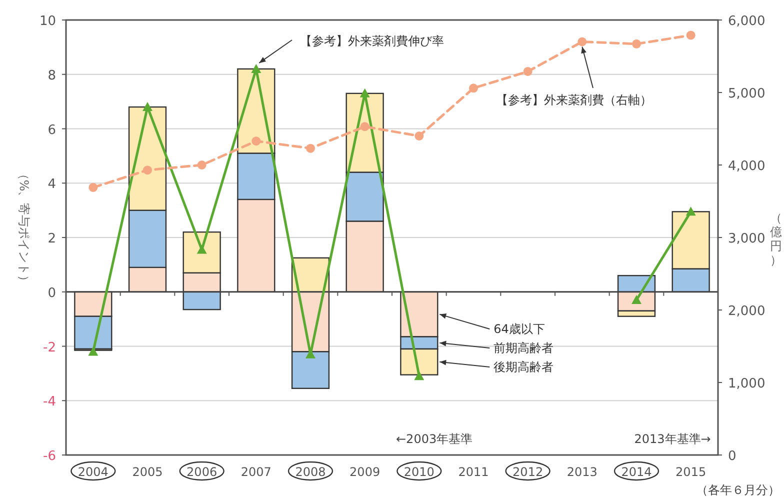 The width and height of the screenshot is (784, 498). I want to click on x-tick-label: 2004, so click(93, 472).